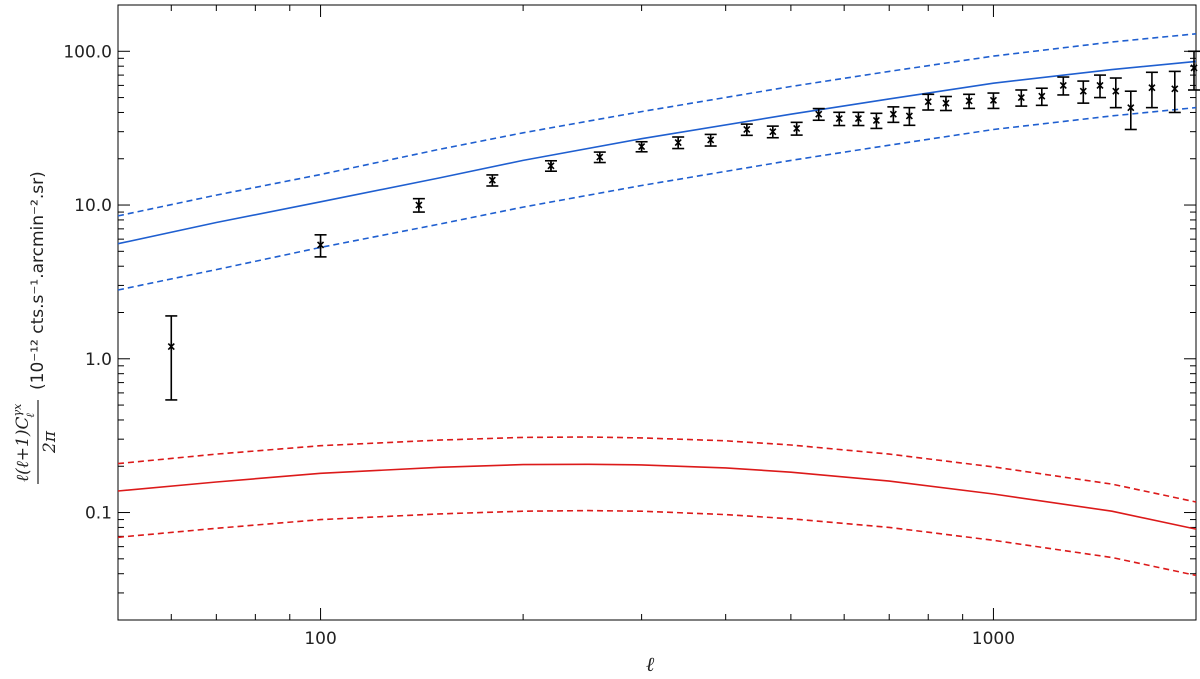  Describe the element at coordinates (23, 450) in the screenshot. I see `y-axis-label-numerator-main: ℓ(ℓ+1)C` at that location.